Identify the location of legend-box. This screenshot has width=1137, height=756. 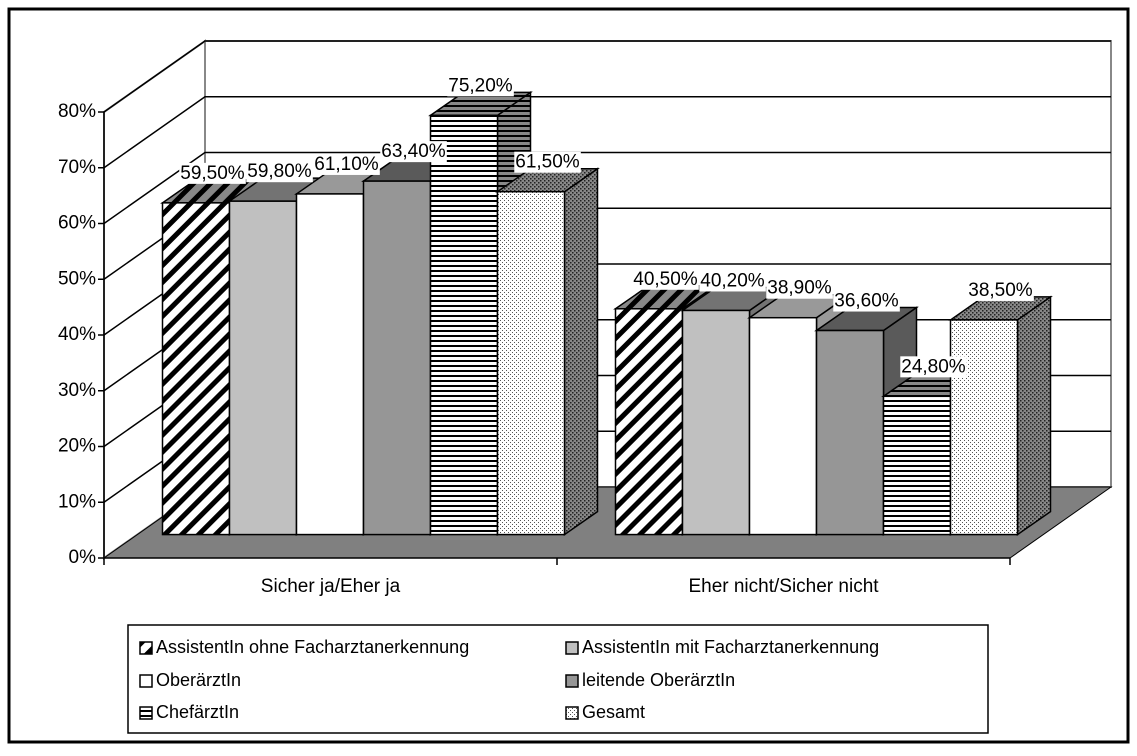
(558, 679).